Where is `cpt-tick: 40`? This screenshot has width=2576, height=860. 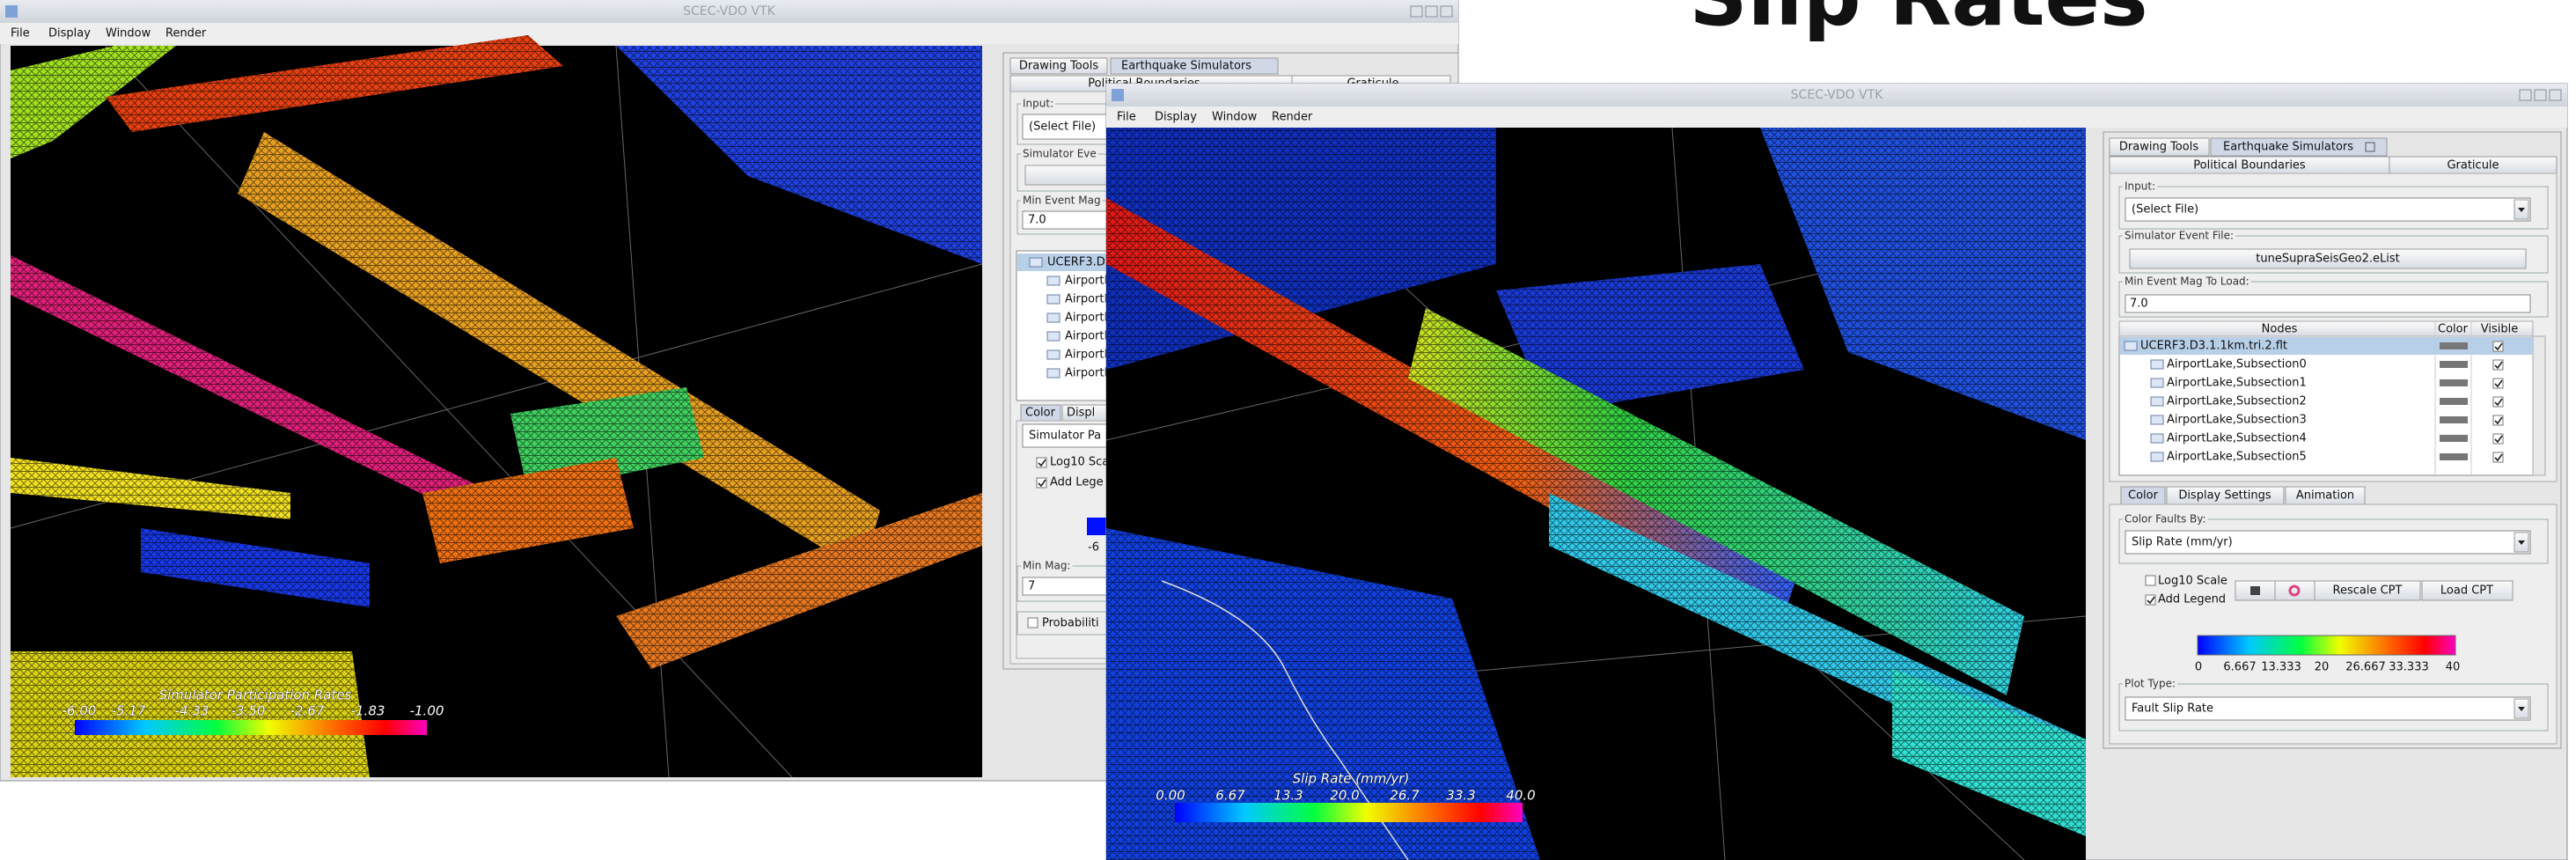
cpt-tick: 40 is located at coordinates (2453, 668).